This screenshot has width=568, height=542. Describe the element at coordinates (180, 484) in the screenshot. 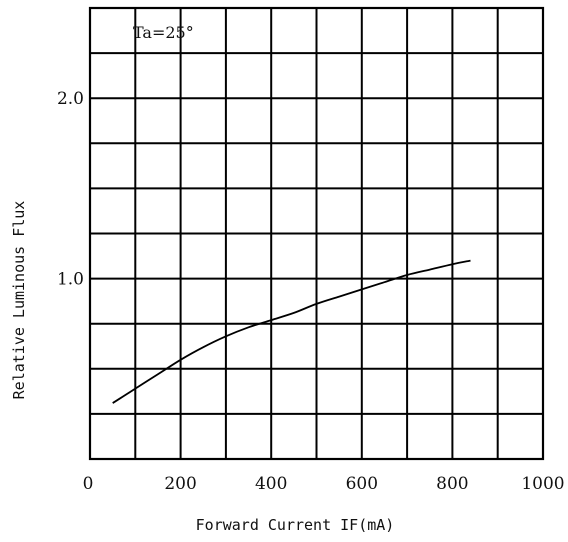

I see `x-tick-label: 200` at that location.